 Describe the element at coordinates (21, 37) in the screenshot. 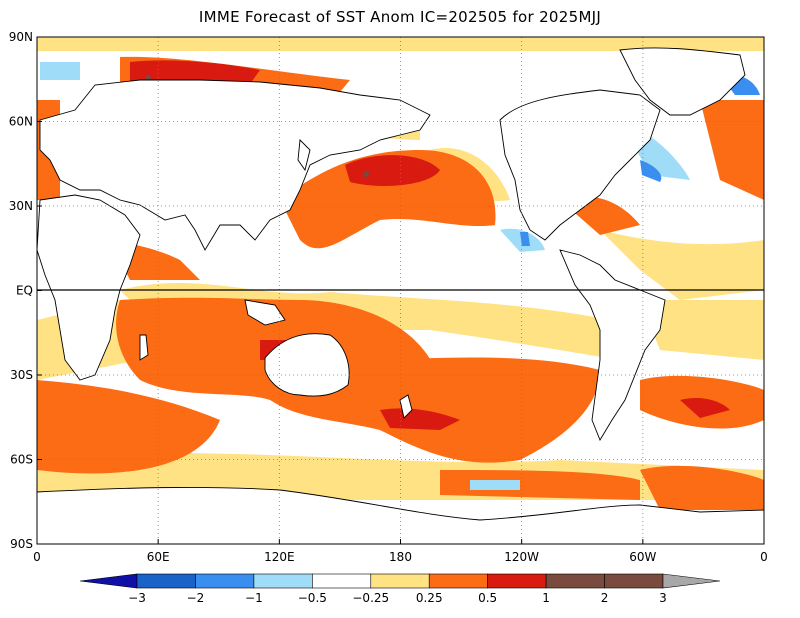

I see `latitude-label: 90N` at that location.